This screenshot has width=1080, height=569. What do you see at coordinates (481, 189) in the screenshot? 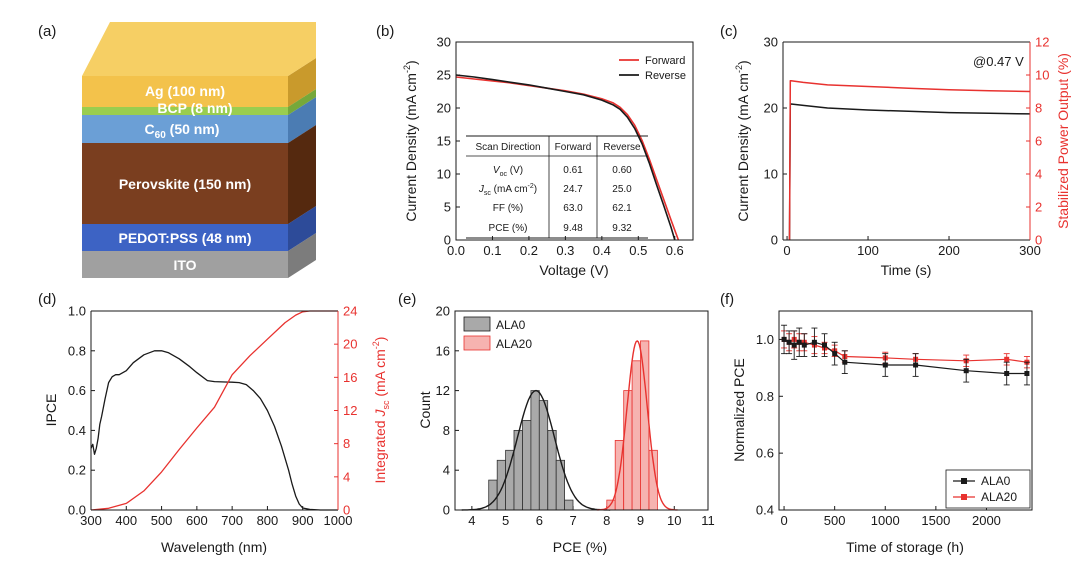
I see `jsc-m1: J` at bounding box center [481, 189].